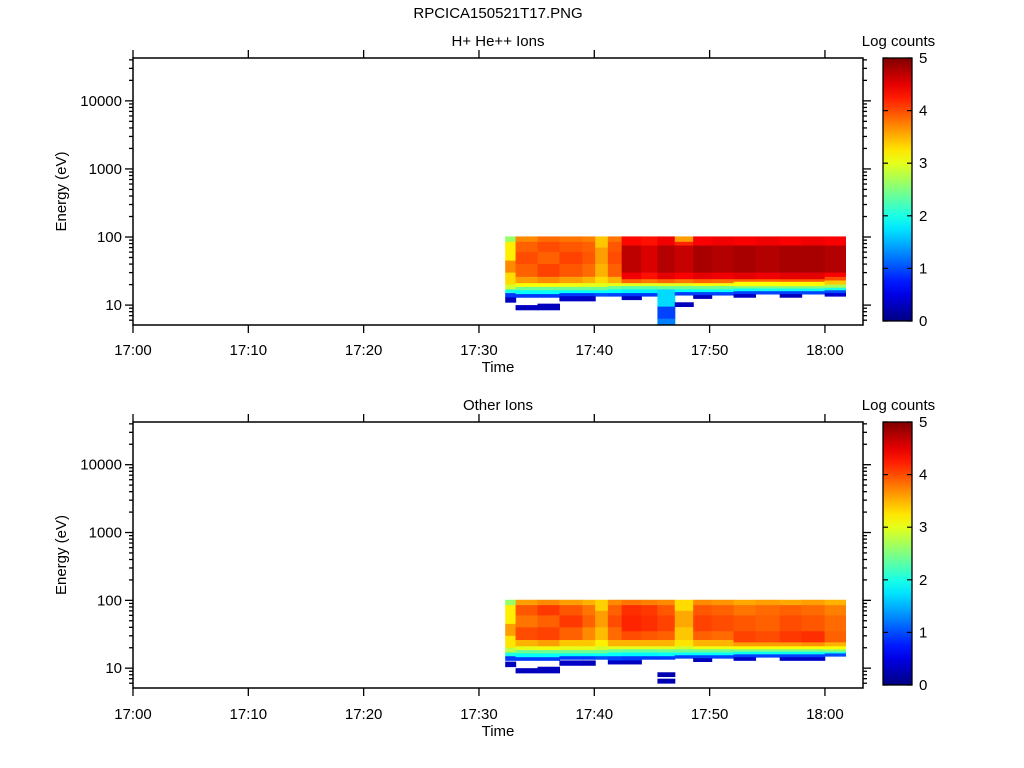  I want to click on x-axis-title: Time, so click(498, 367).